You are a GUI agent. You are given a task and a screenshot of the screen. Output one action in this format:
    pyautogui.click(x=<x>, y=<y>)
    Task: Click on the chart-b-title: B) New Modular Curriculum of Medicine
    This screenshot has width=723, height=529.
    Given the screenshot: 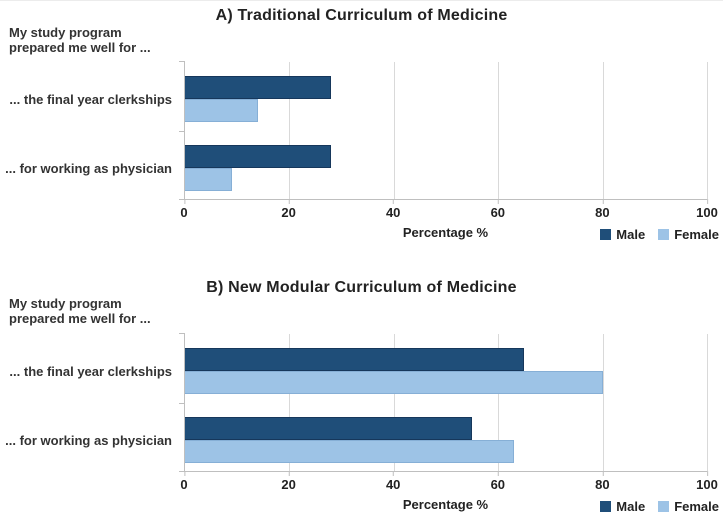 What is the action you would take?
    pyautogui.click(x=361, y=287)
    